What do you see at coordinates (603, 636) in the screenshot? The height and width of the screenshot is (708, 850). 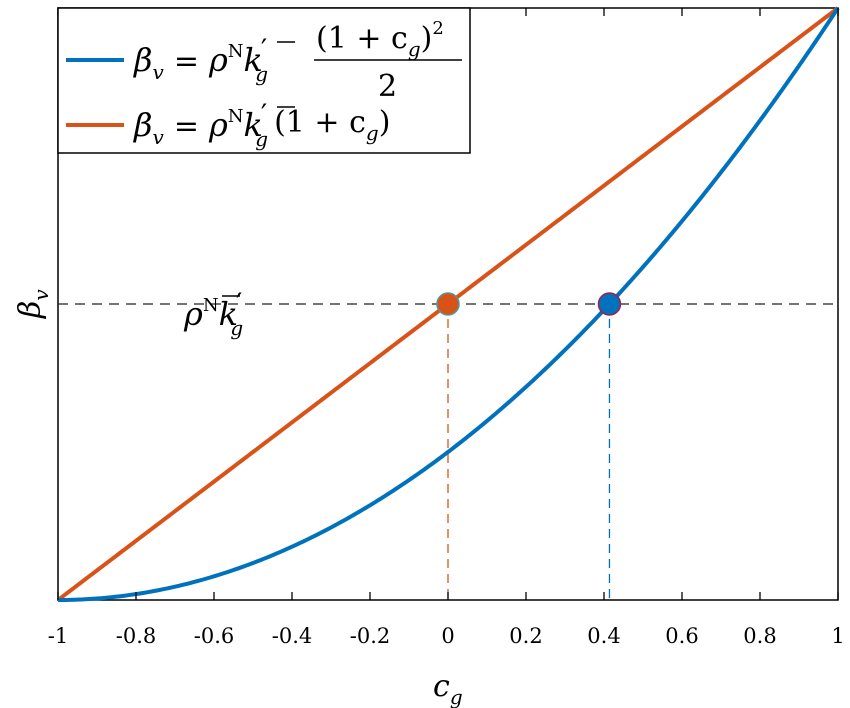 I see `x-tick-label: 0.4` at bounding box center [603, 636].